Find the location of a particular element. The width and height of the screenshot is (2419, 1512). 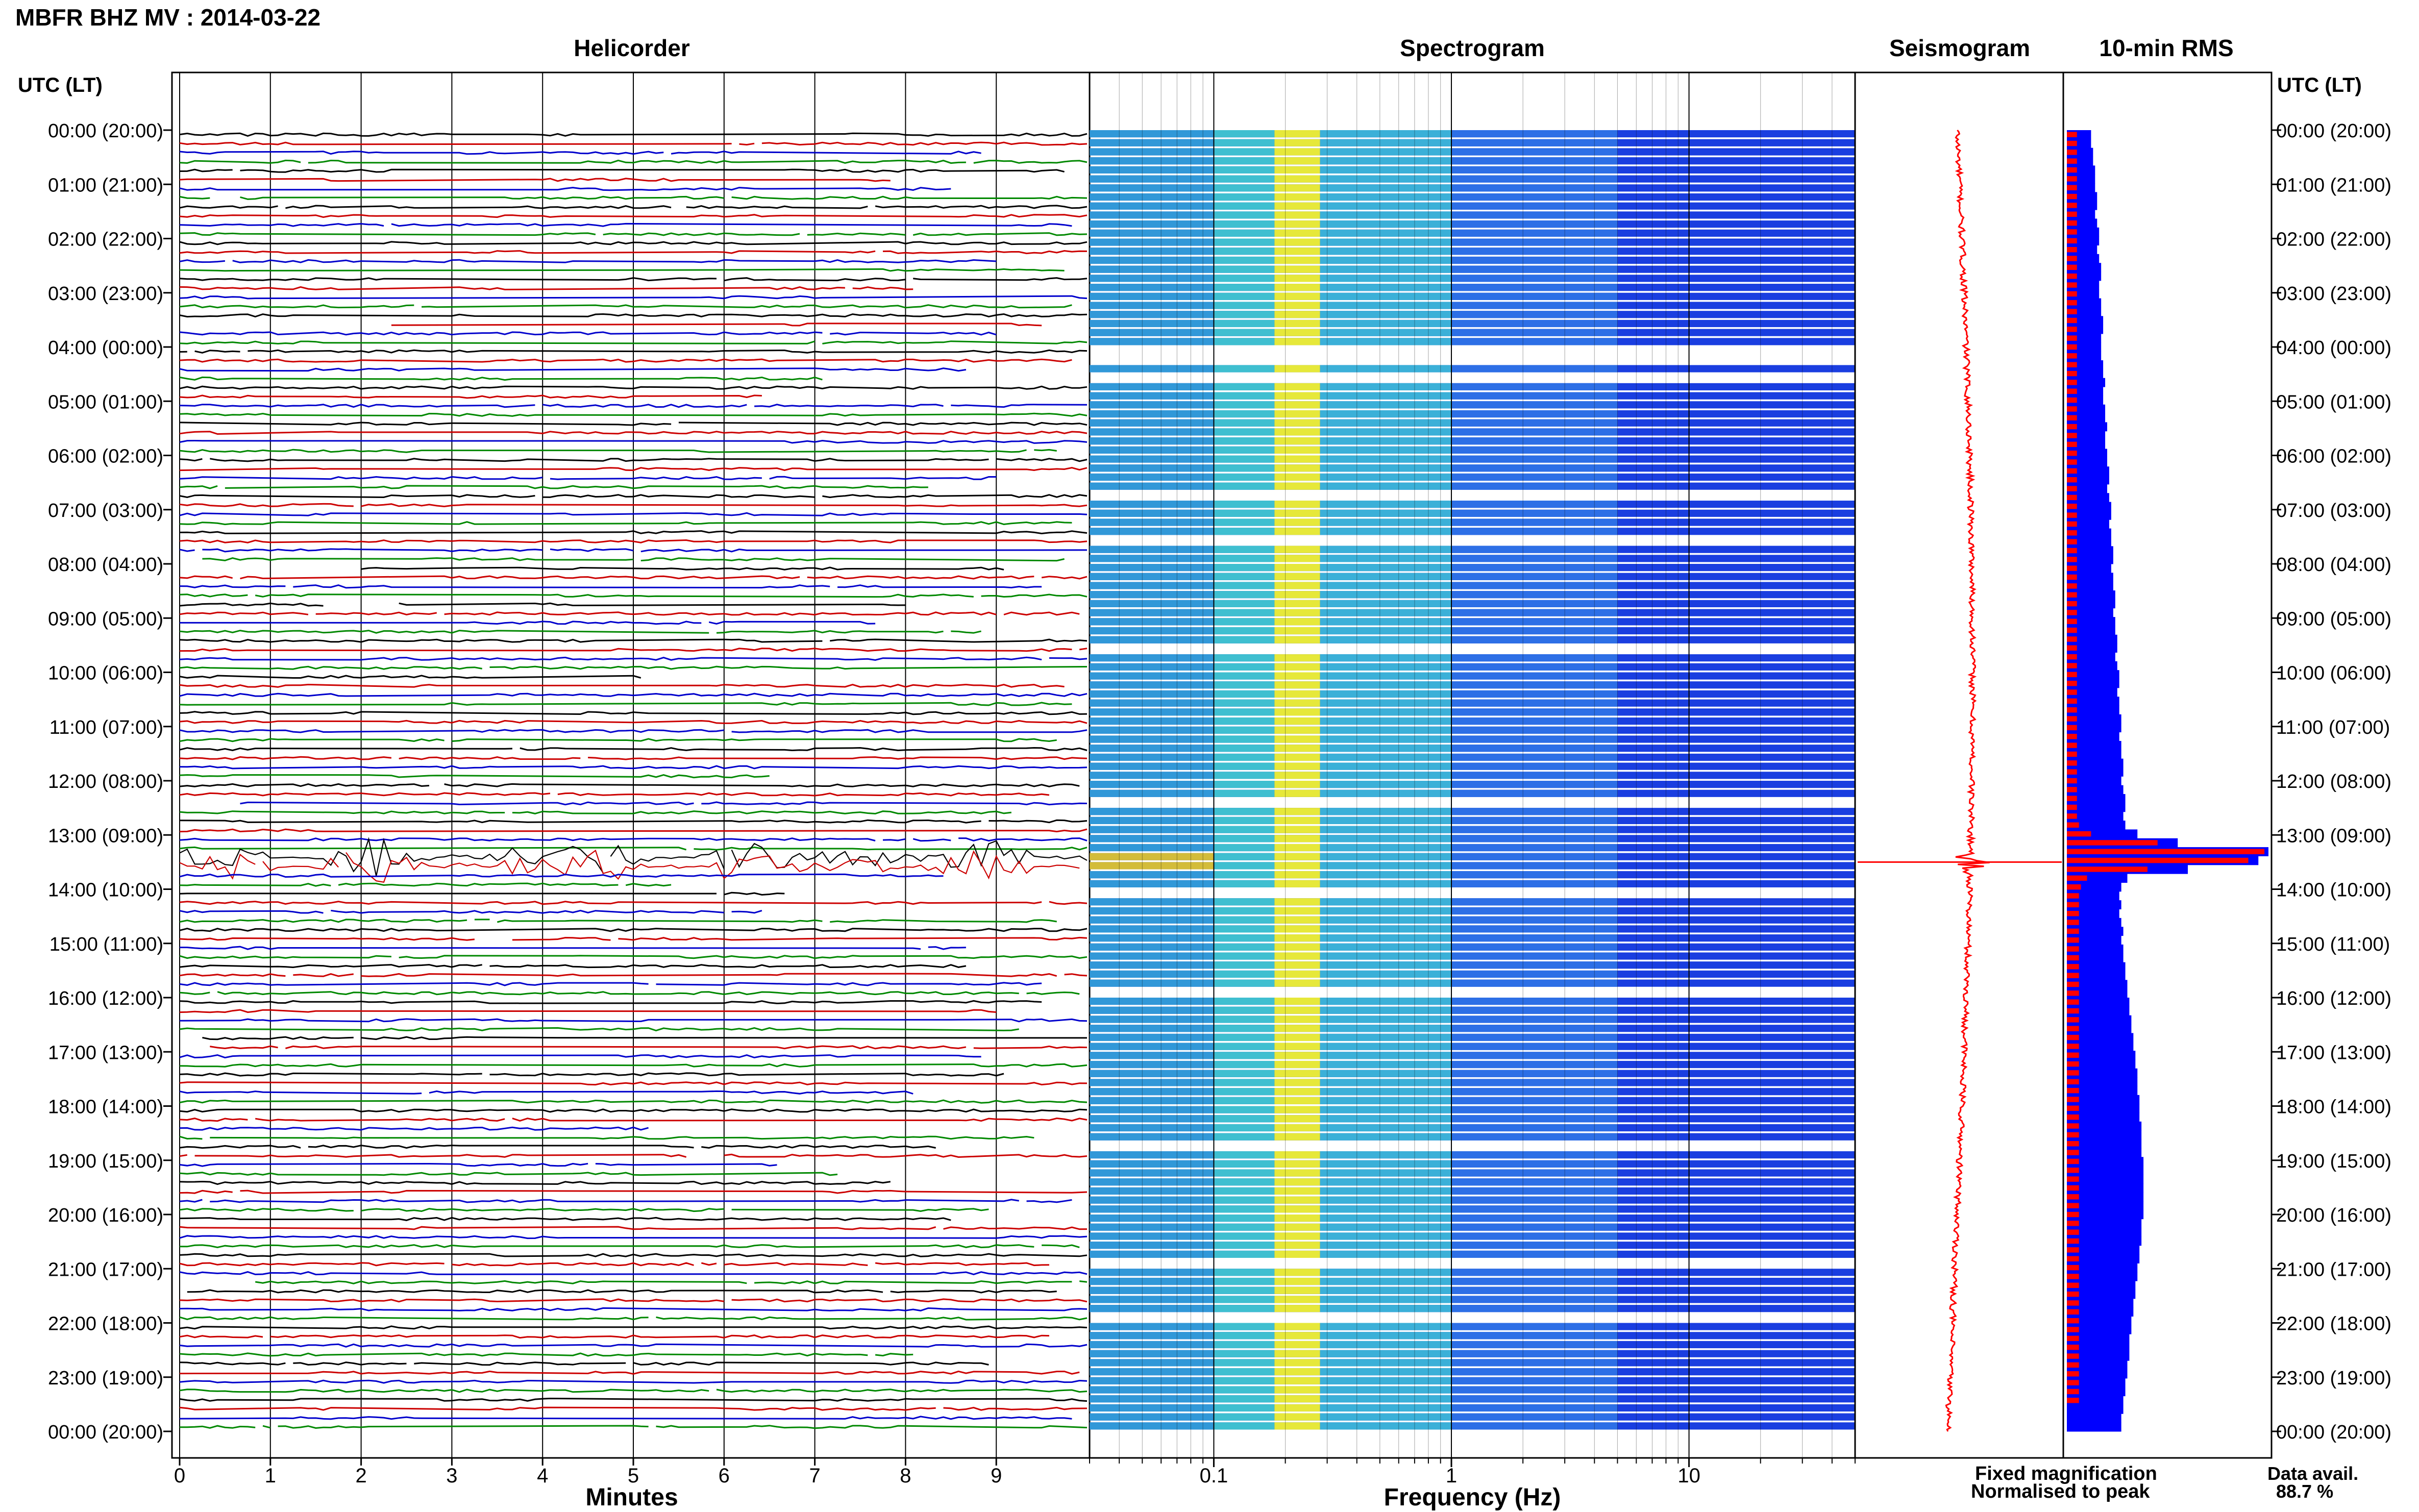

data-avail-label: Data avail. is located at coordinates (2312, 1473).